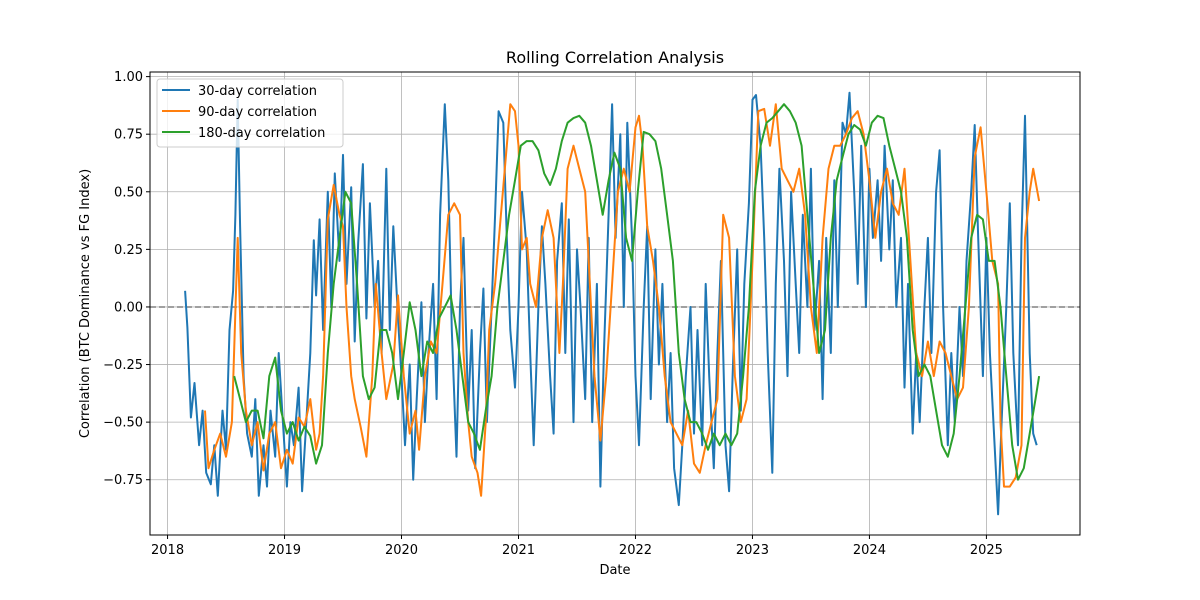 This screenshot has height=600, width=1200. I want to click on x-tick-label: 2020, so click(401, 550).